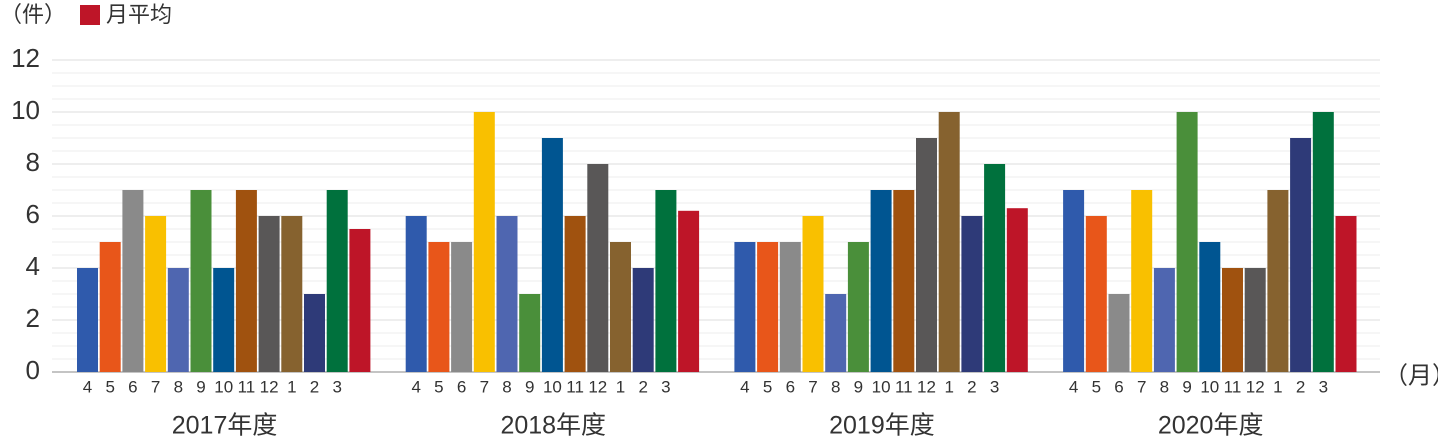 The width and height of the screenshot is (1438, 441). What do you see at coordinates (882, 426) in the screenshot?
I see `x-tick-label: 2019年度` at bounding box center [882, 426].